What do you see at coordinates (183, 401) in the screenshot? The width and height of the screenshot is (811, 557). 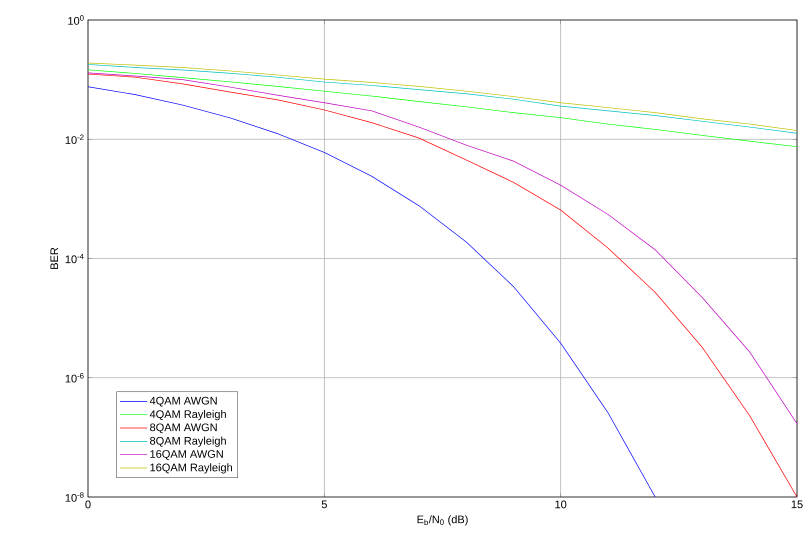 I see `legend-label: 4QAM AWGN` at bounding box center [183, 401].